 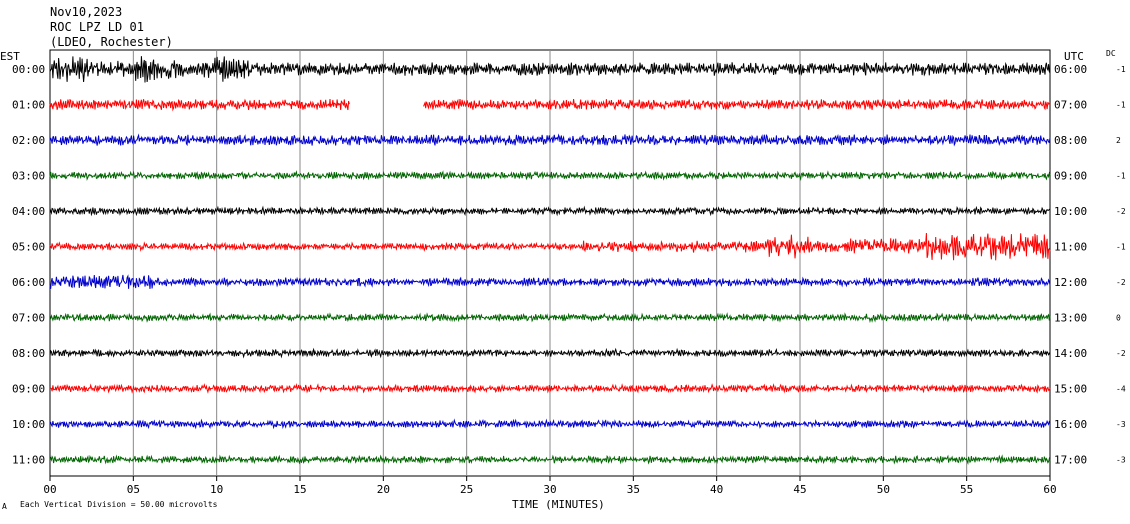 I want to click on utc-hour-label: 14:00, so click(x=1070, y=353).